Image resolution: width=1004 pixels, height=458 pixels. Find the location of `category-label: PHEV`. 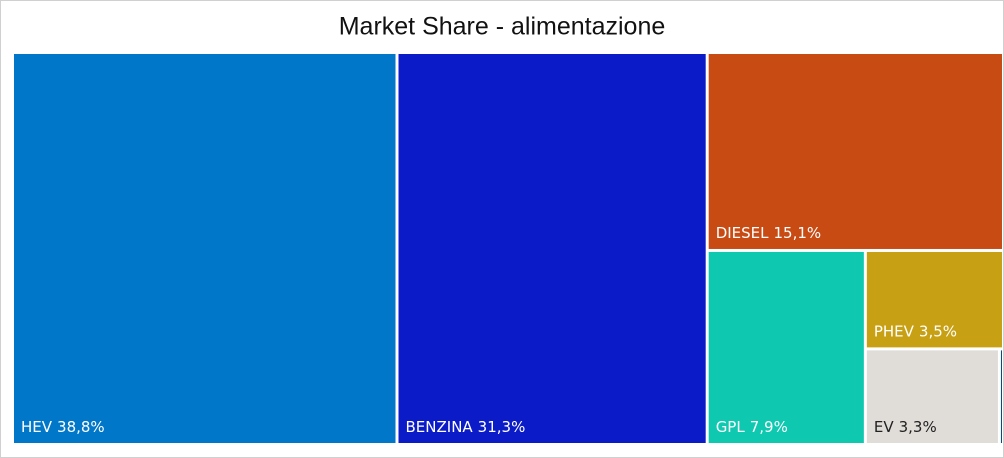

category-label: PHEV is located at coordinates (894, 331).